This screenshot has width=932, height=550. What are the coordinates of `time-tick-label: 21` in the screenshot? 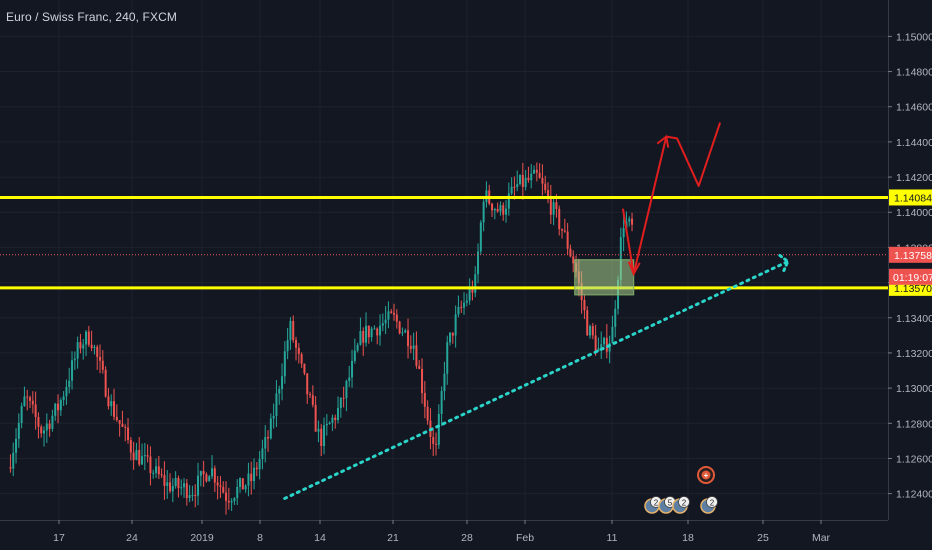 It's located at (393, 538).